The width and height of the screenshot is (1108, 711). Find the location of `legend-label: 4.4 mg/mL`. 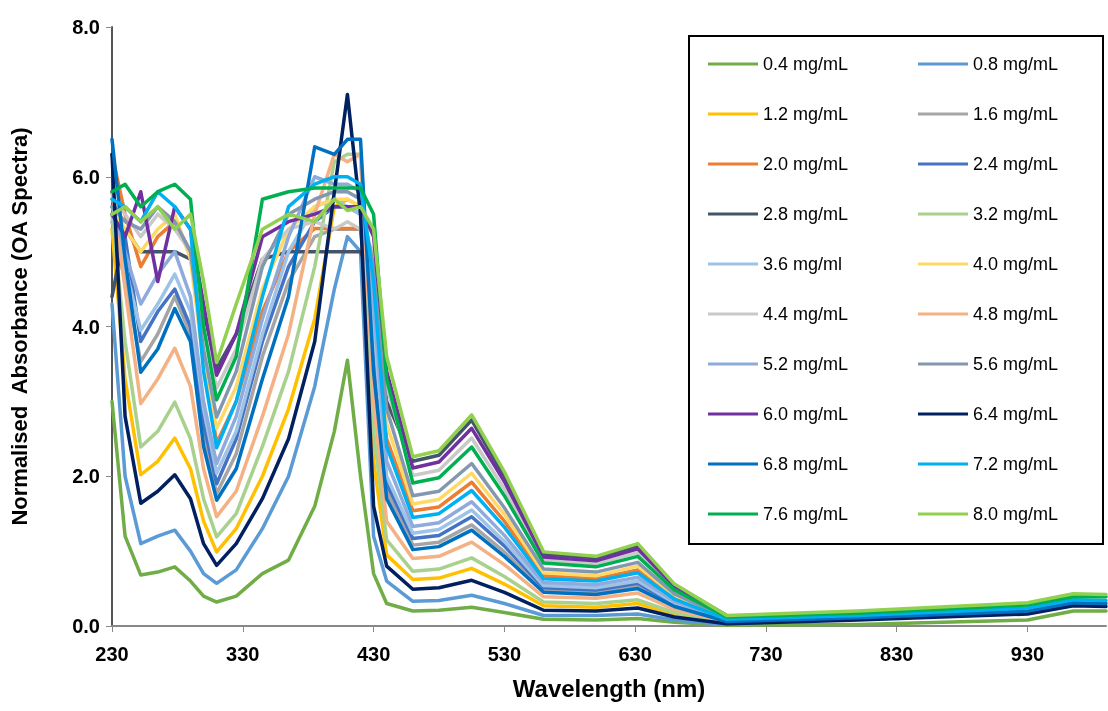

legend-label: 4.4 mg/mL is located at coordinates (806, 314).